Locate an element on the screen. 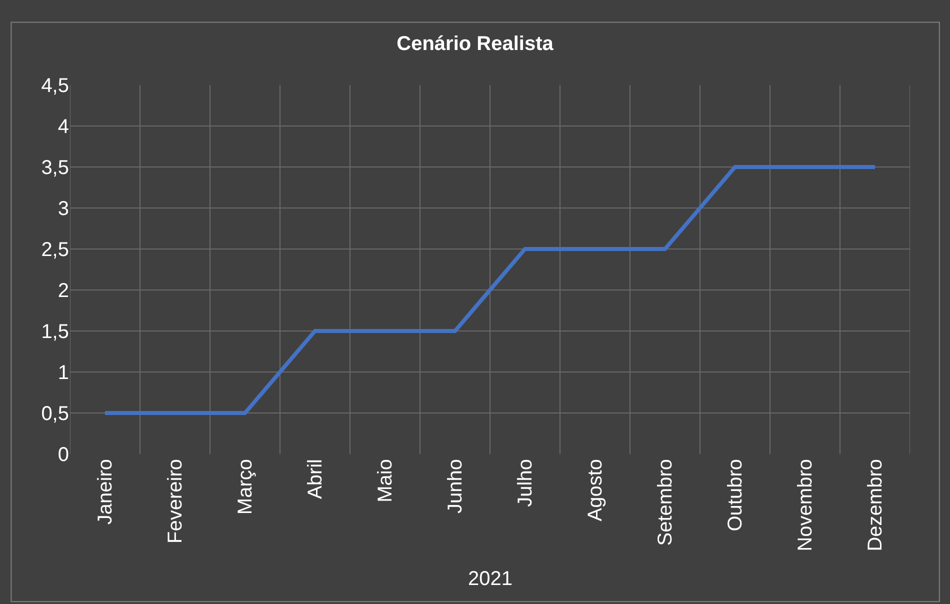  x-tick-label: Agosto is located at coordinates (595, 490).